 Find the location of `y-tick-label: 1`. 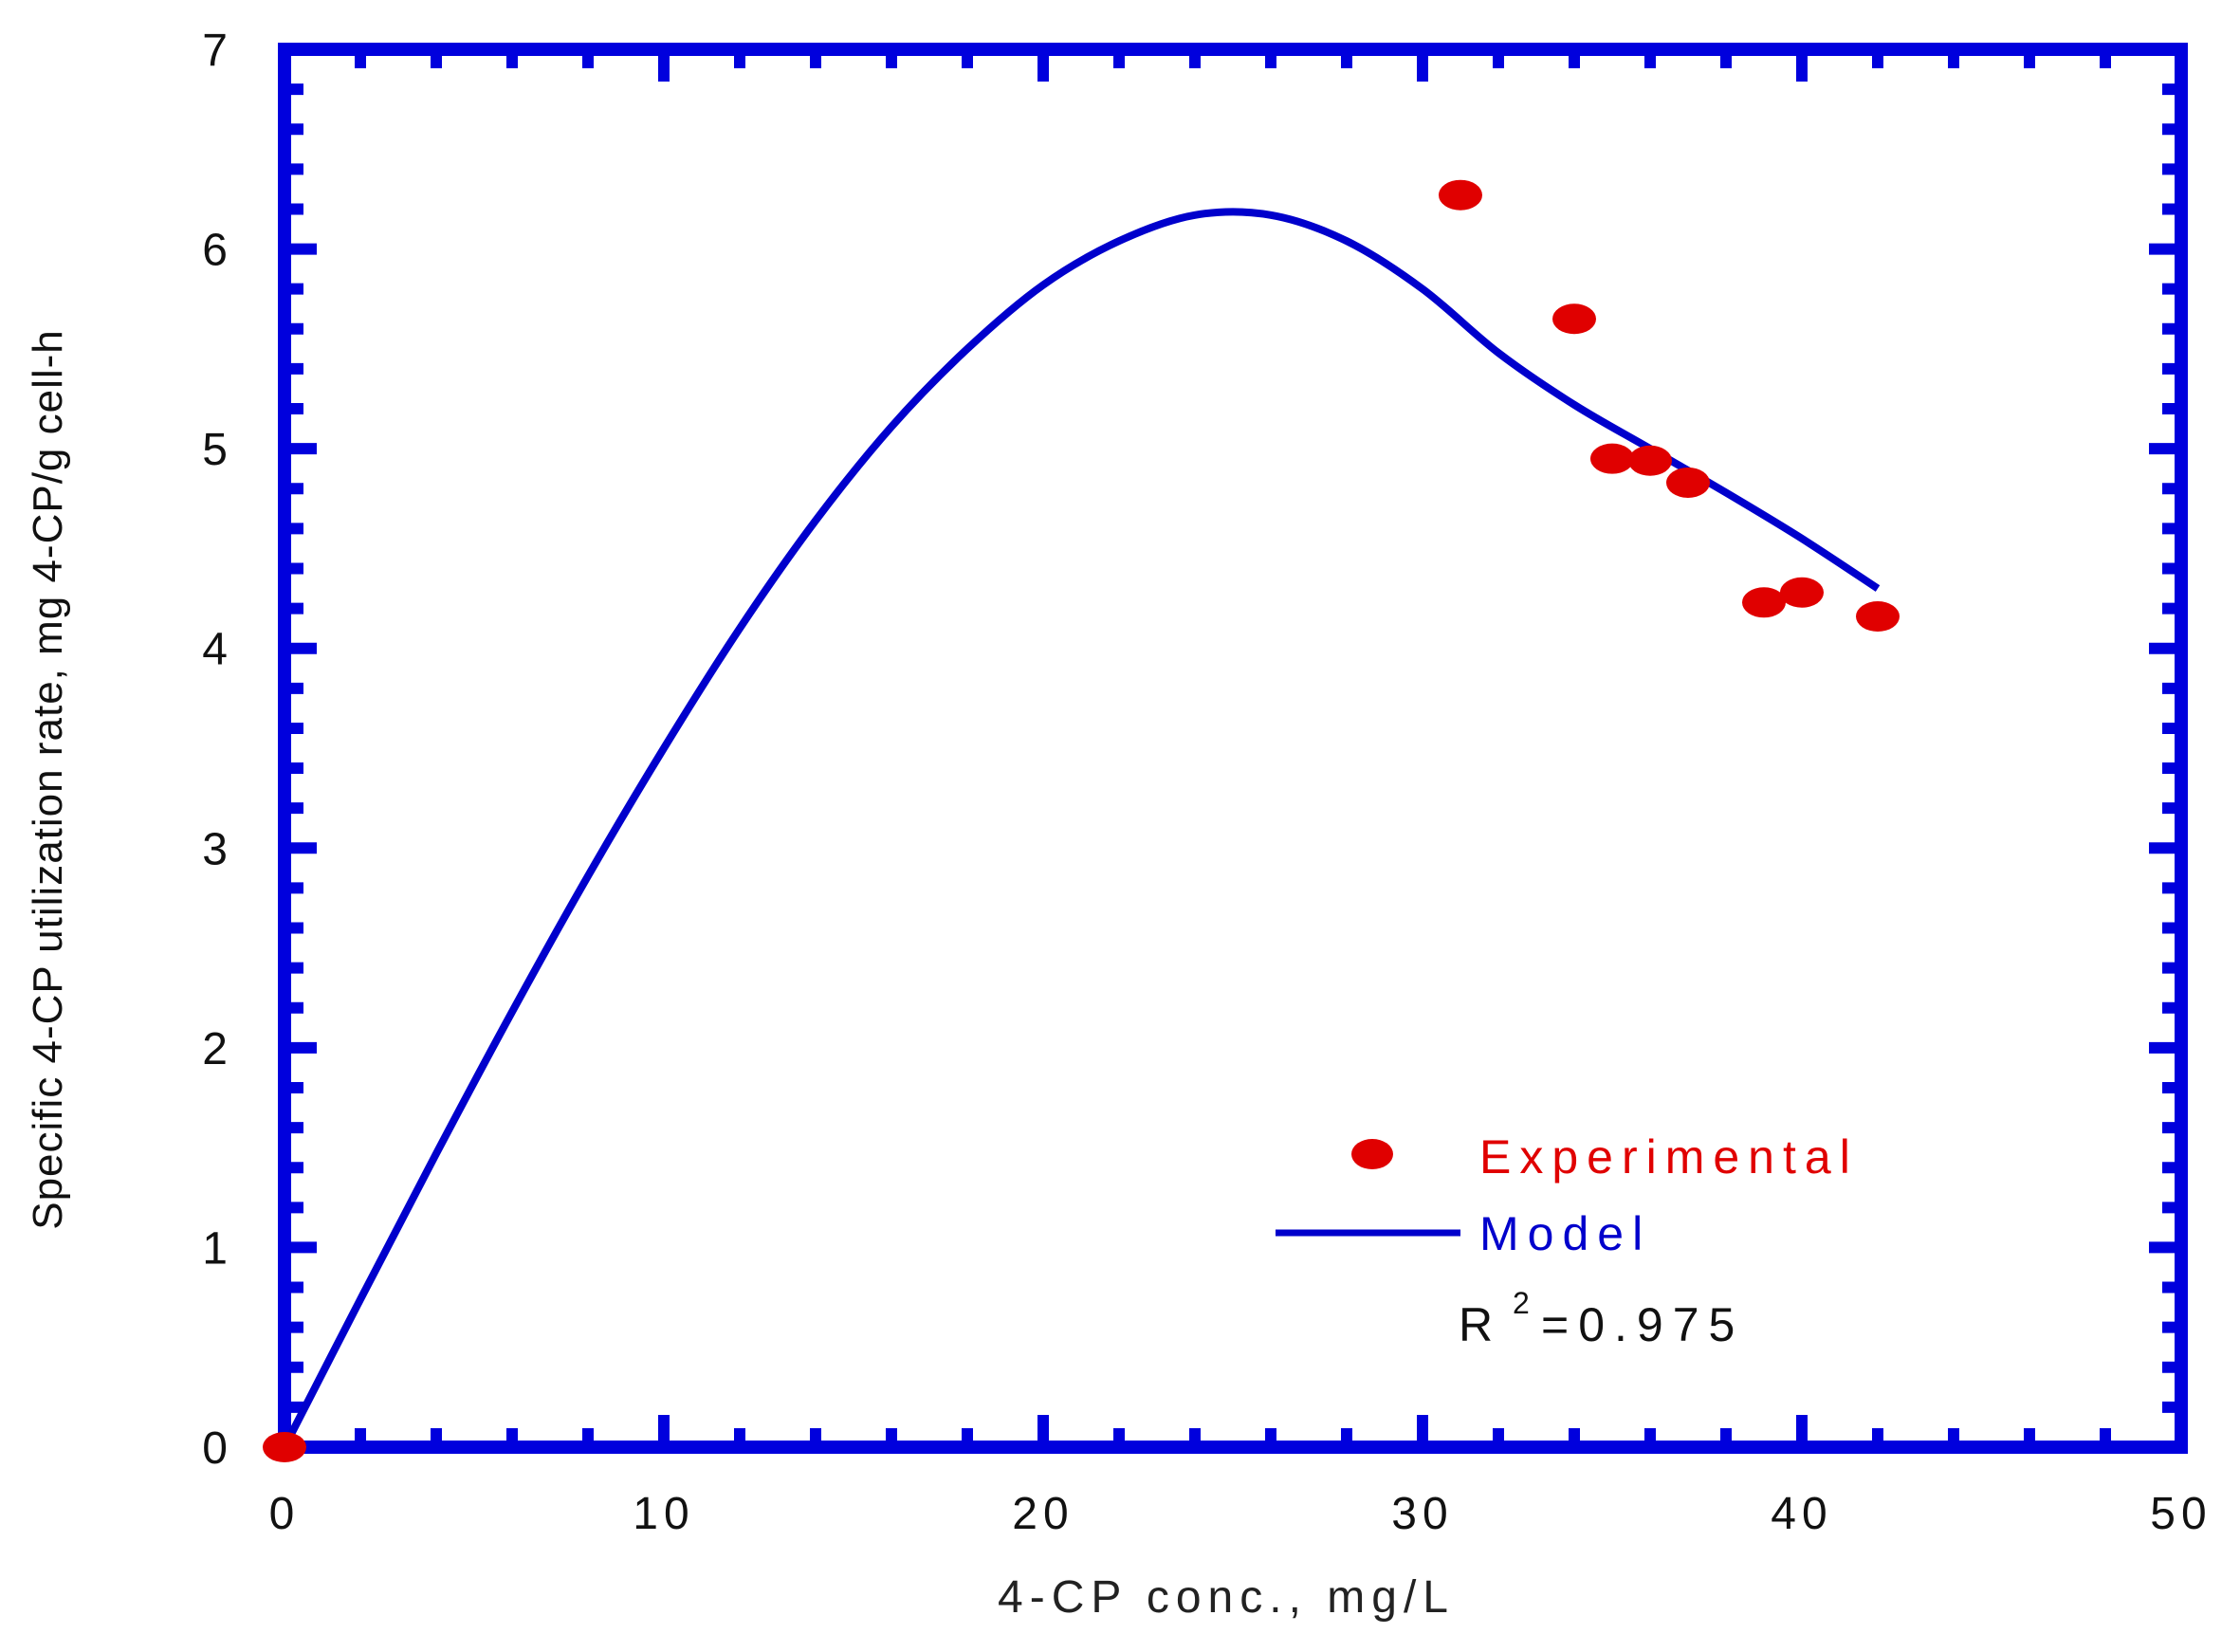

y-tick-label: 1 is located at coordinates (215, 1249).